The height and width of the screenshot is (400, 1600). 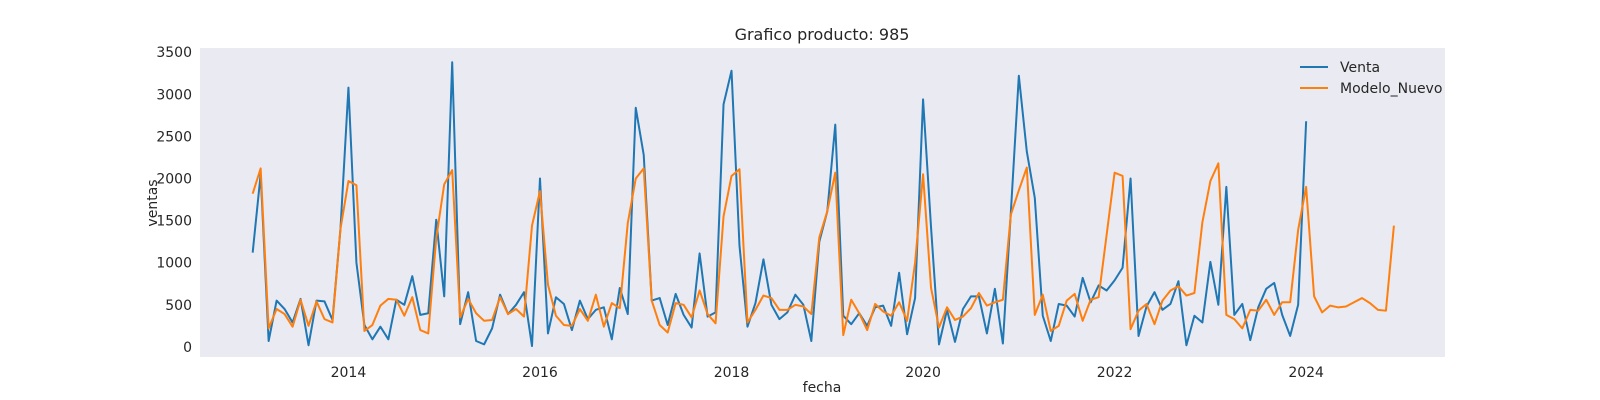 What do you see at coordinates (1115, 373) in the screenshot?
I see `x-tick-label: 2022` at bounding box center [1115, 373].